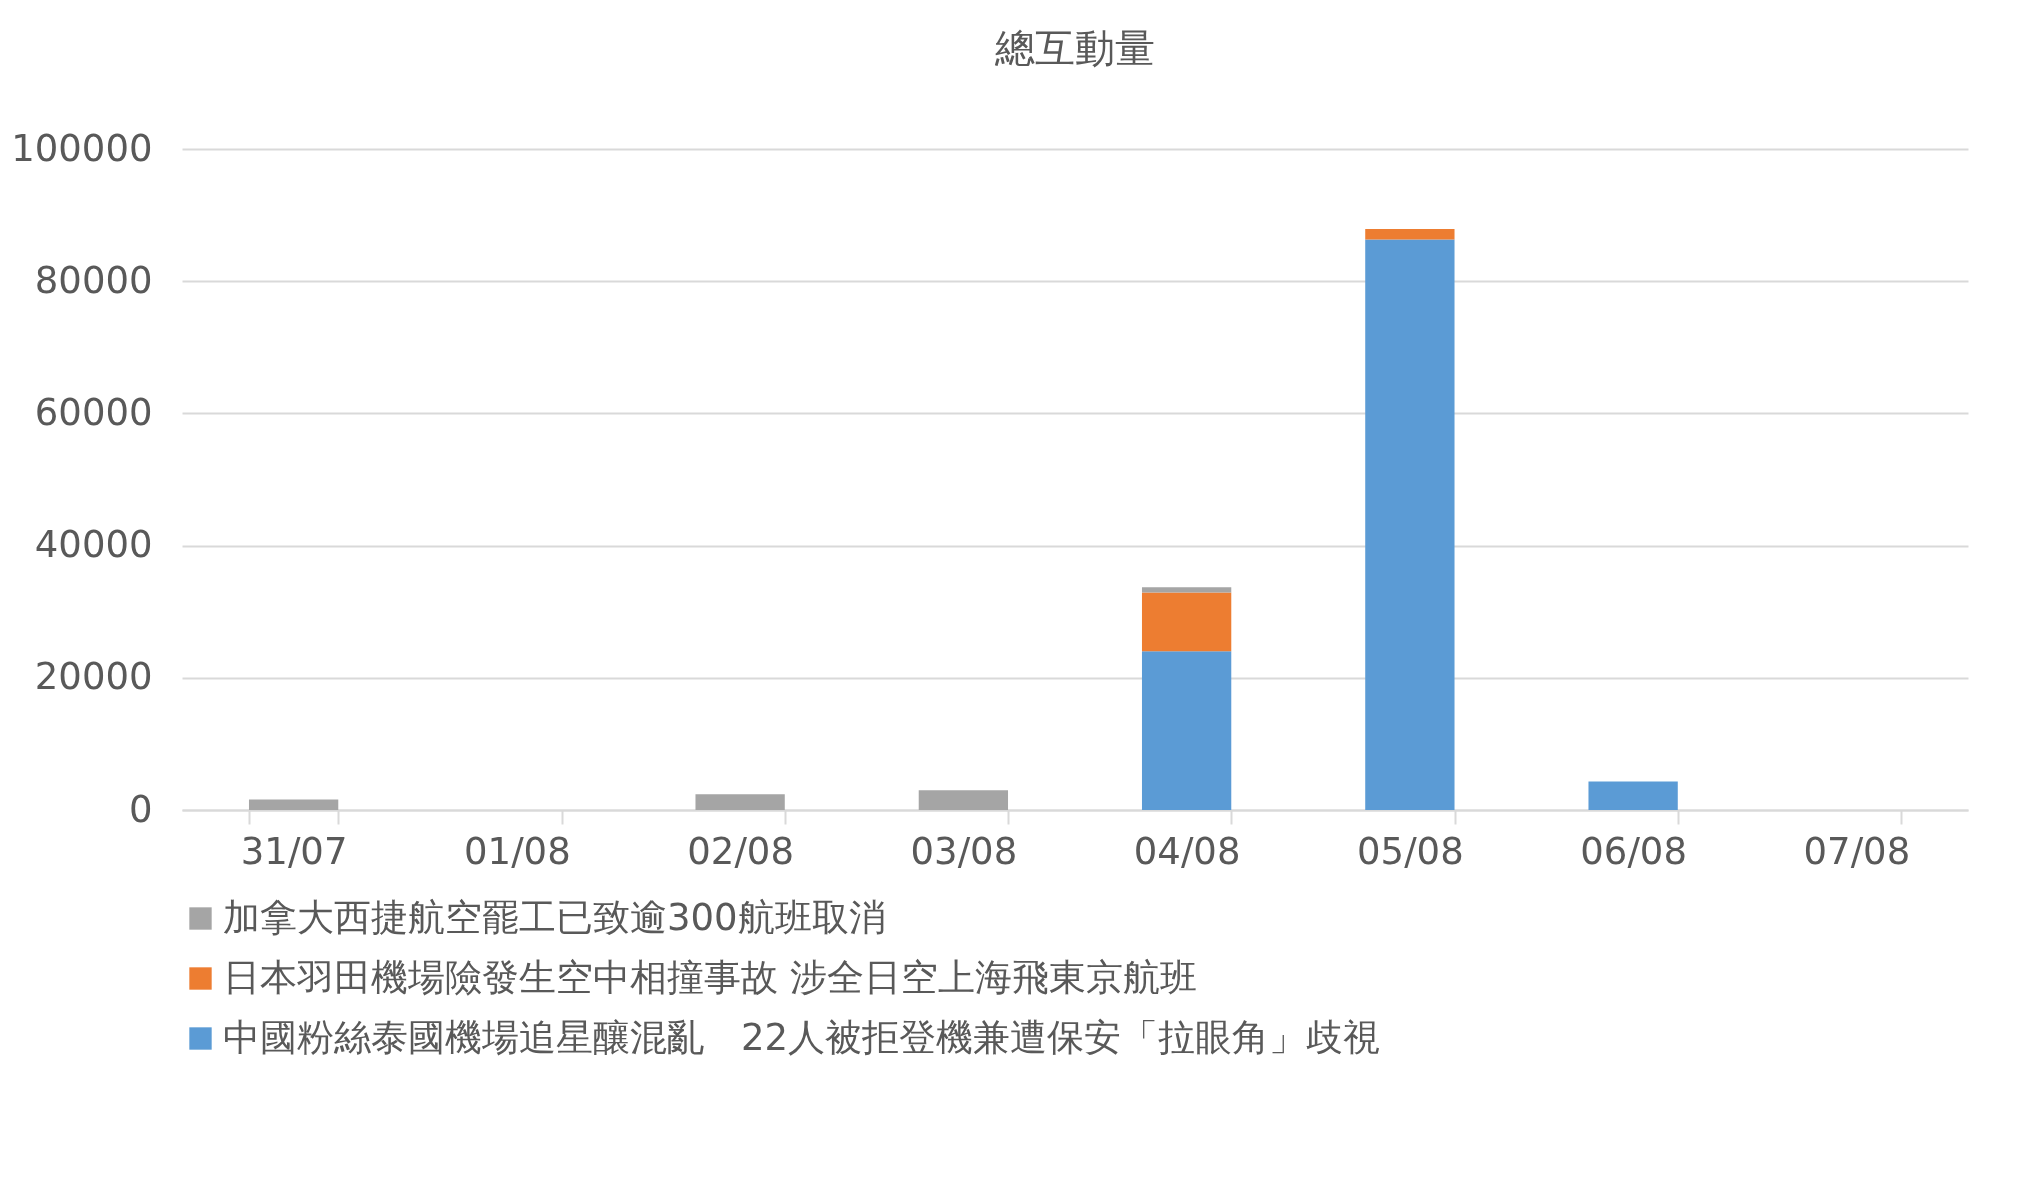 The width and height of the screenshot is (2038, 1181). Describe the element at coordinates (1187, 851) in the screenshot. I see `x-tick-label: 04/08` at that location.